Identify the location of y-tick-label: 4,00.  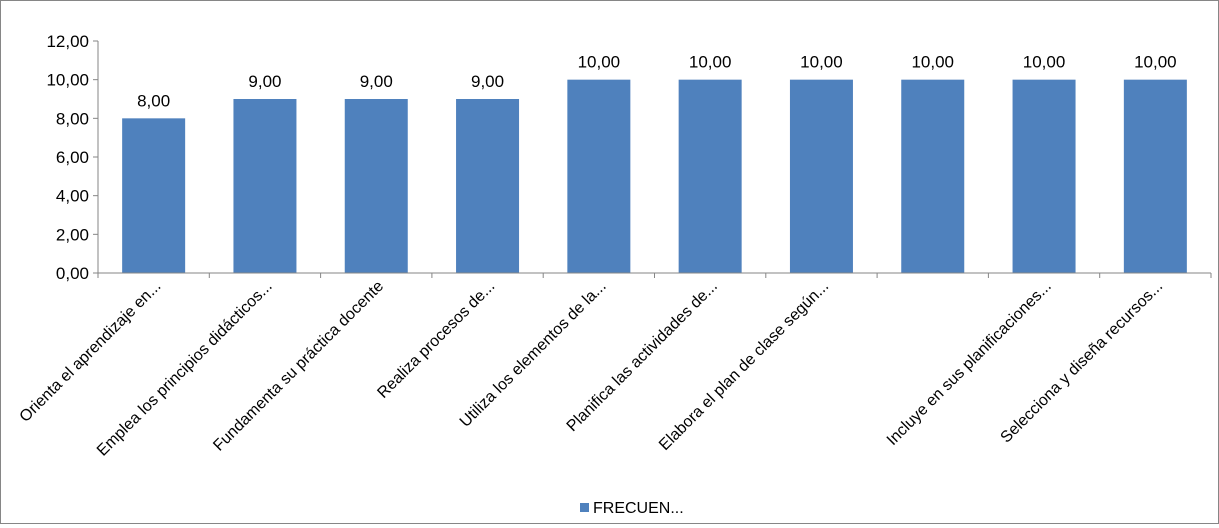
(72, 196).